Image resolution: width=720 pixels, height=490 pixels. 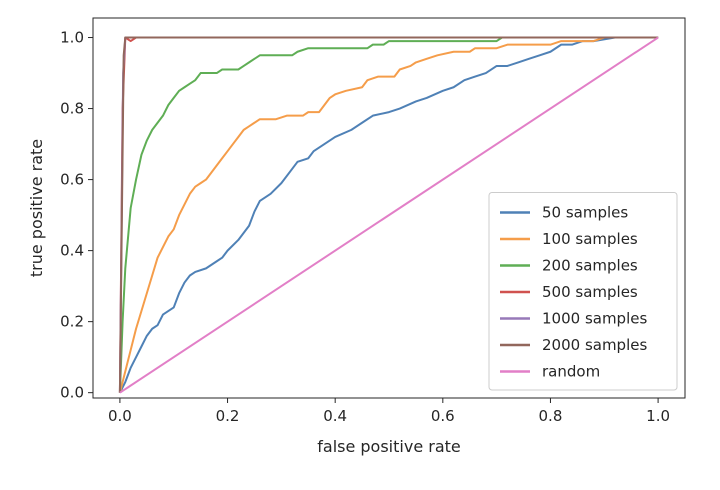 I want to click on legend-entry: 100 samples, so click(x=590, y=239).